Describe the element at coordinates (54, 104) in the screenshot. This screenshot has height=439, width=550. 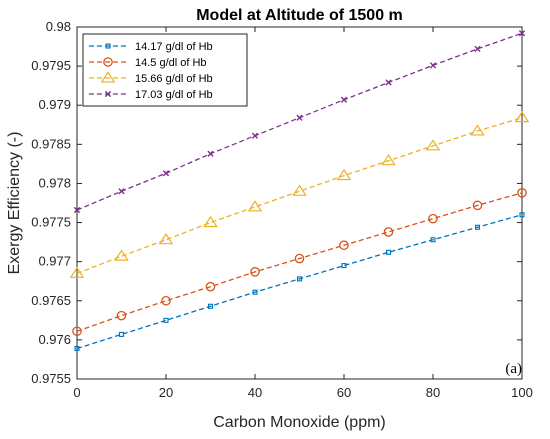
I see `y-tick-label: 0.979` at that location.